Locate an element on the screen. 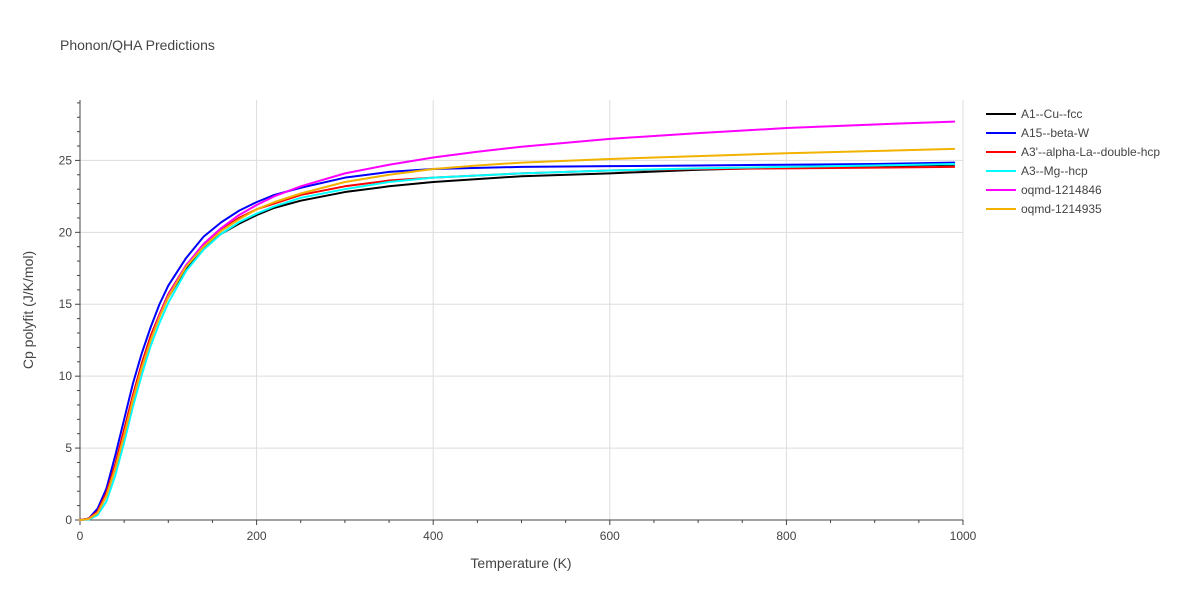  legend-item: oqmd-1214935 is located at coordinates (1044, 209).